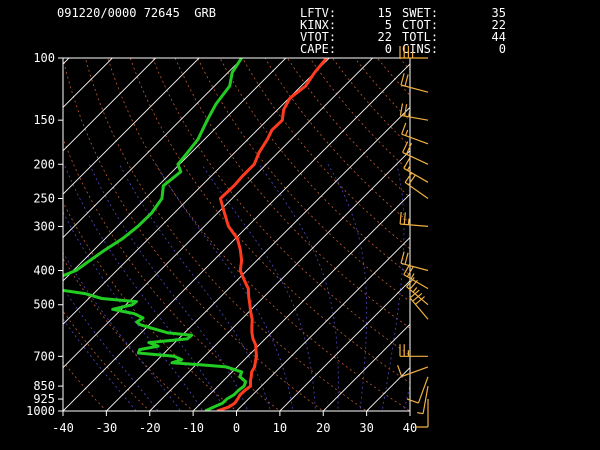 The height and width of the screenshot is (450, 600). What do you see at coordinates (44, 356) in the screenshot?
I see `y-tick-label: 700` at bounding box center [44, 356].